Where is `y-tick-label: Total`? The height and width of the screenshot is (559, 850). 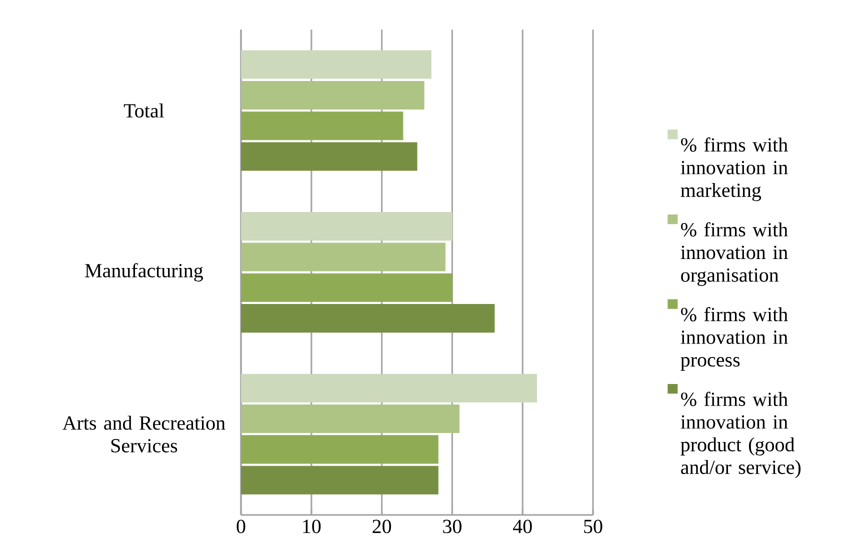
y-tick-label: Total is located at coordinates (144, 111).